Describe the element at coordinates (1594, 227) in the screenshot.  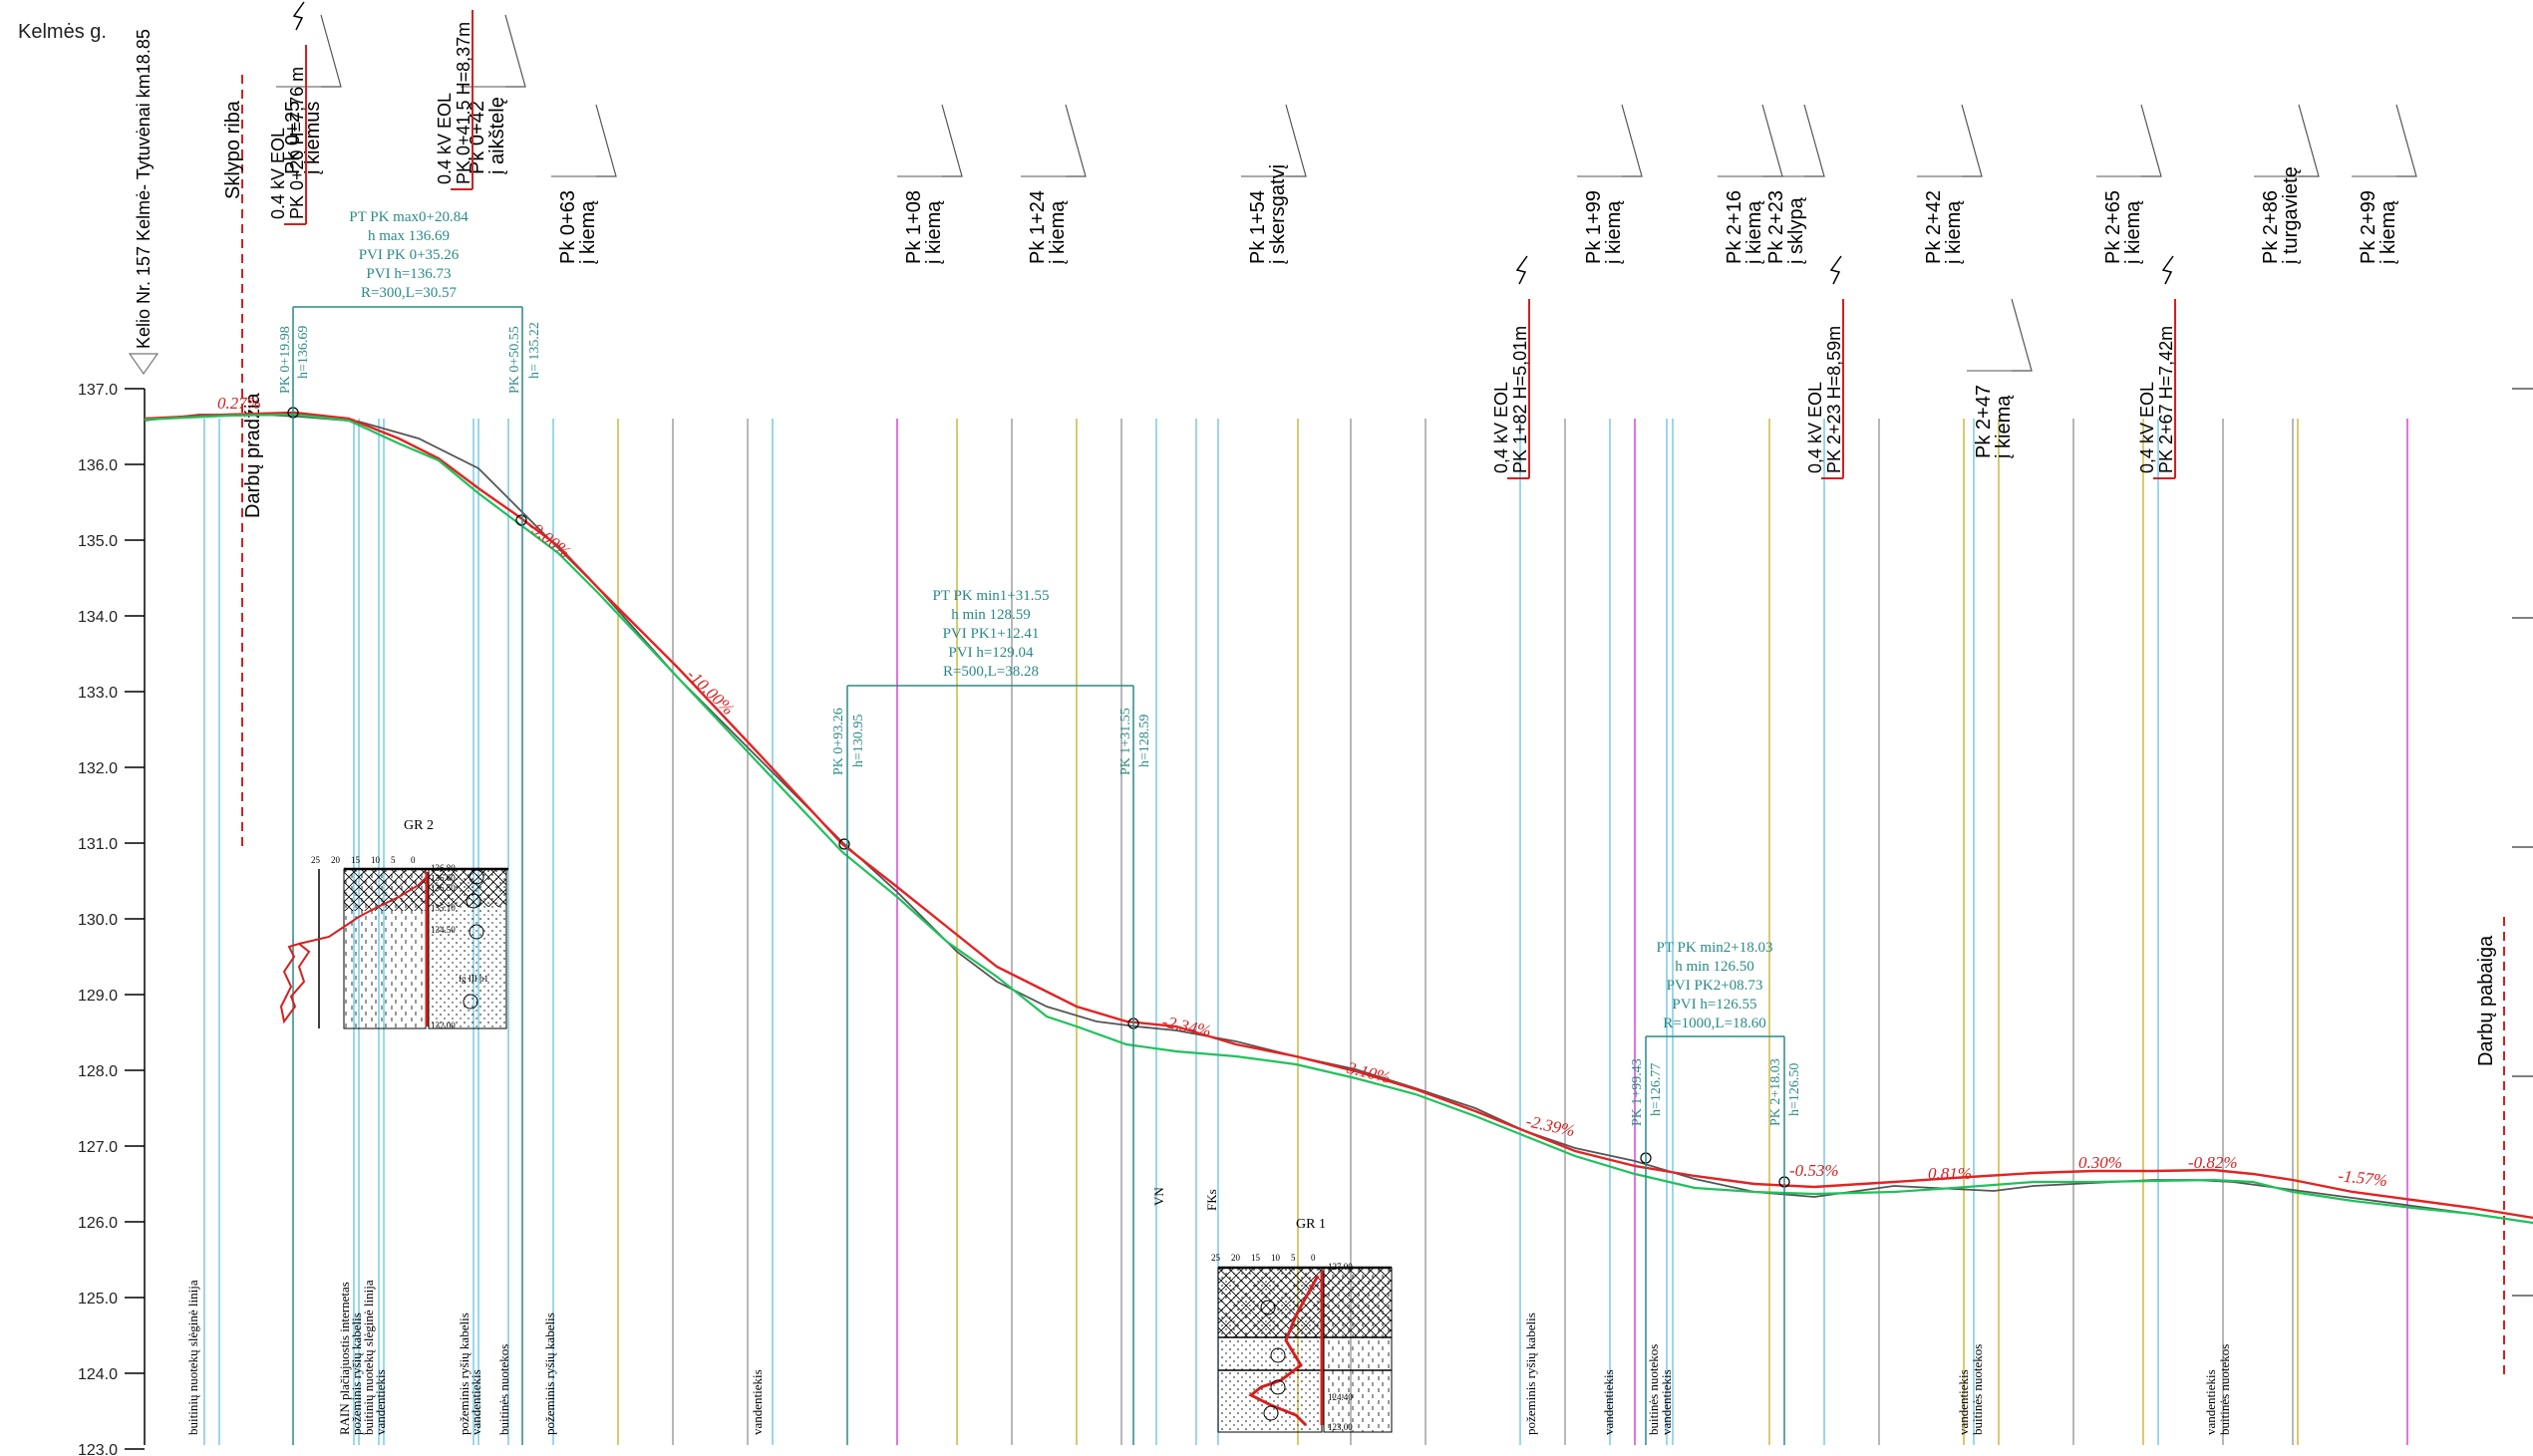
I see `station-pk: Pk 1+99` at that location.